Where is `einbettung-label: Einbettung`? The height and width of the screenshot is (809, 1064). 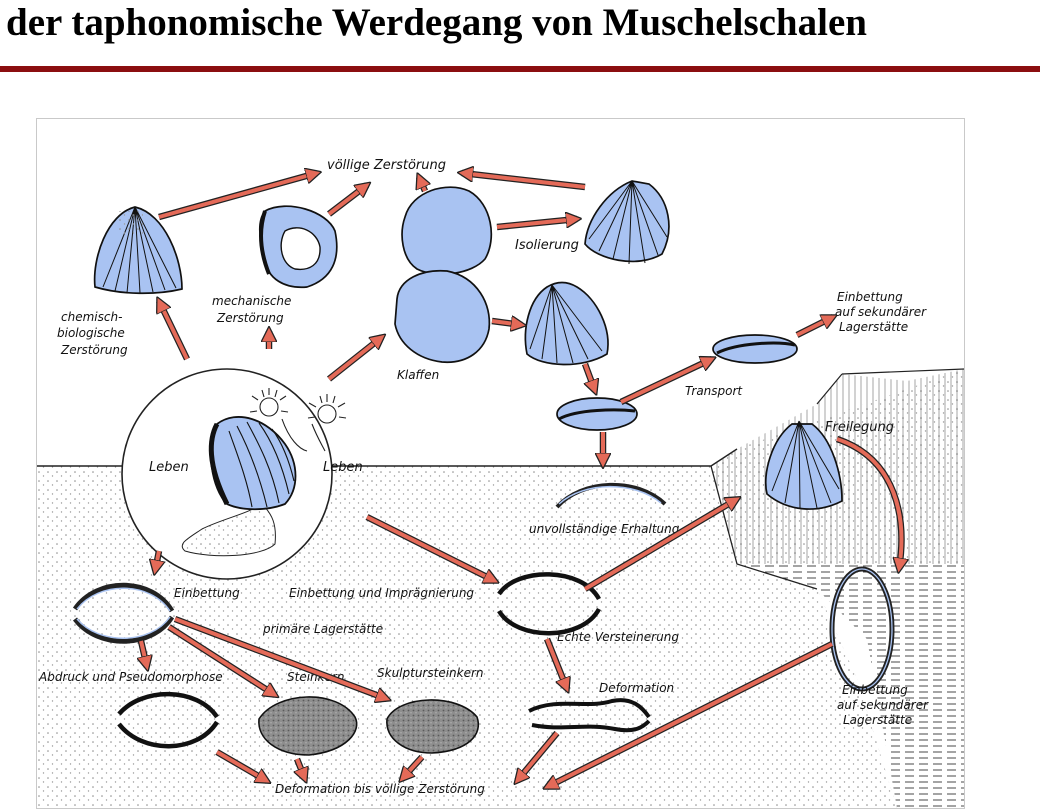 einbettung-label: Einbettung is located at coordinates (207, 593).